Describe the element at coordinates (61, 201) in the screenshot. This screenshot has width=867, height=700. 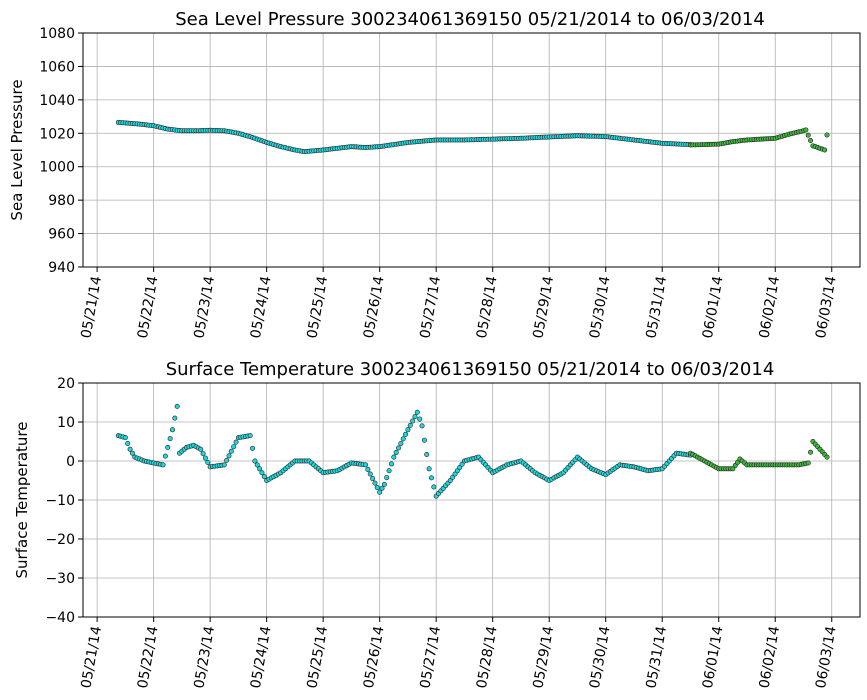
I see `y-tick-label: 980` at that location.